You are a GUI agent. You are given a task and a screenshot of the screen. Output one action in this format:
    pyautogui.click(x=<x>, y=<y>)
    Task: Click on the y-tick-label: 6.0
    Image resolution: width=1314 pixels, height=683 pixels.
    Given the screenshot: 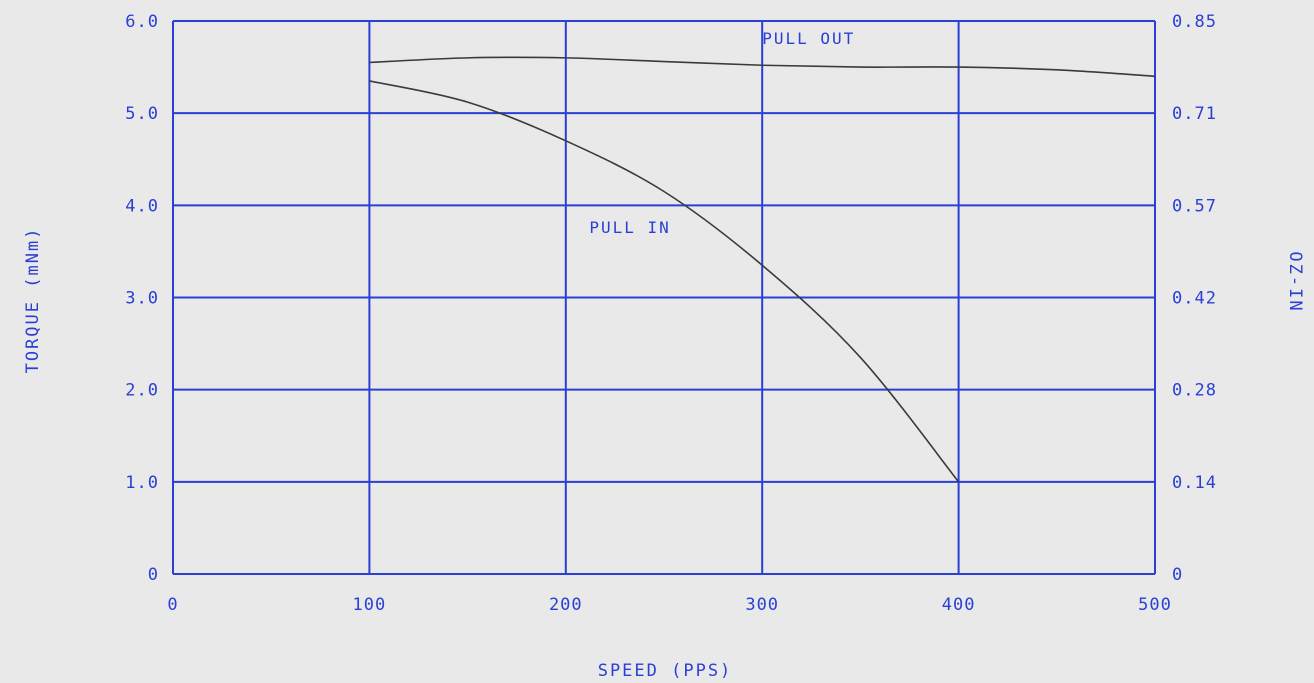 What is the action you would take?
    pyautogui.click(x=142, y=22)
    